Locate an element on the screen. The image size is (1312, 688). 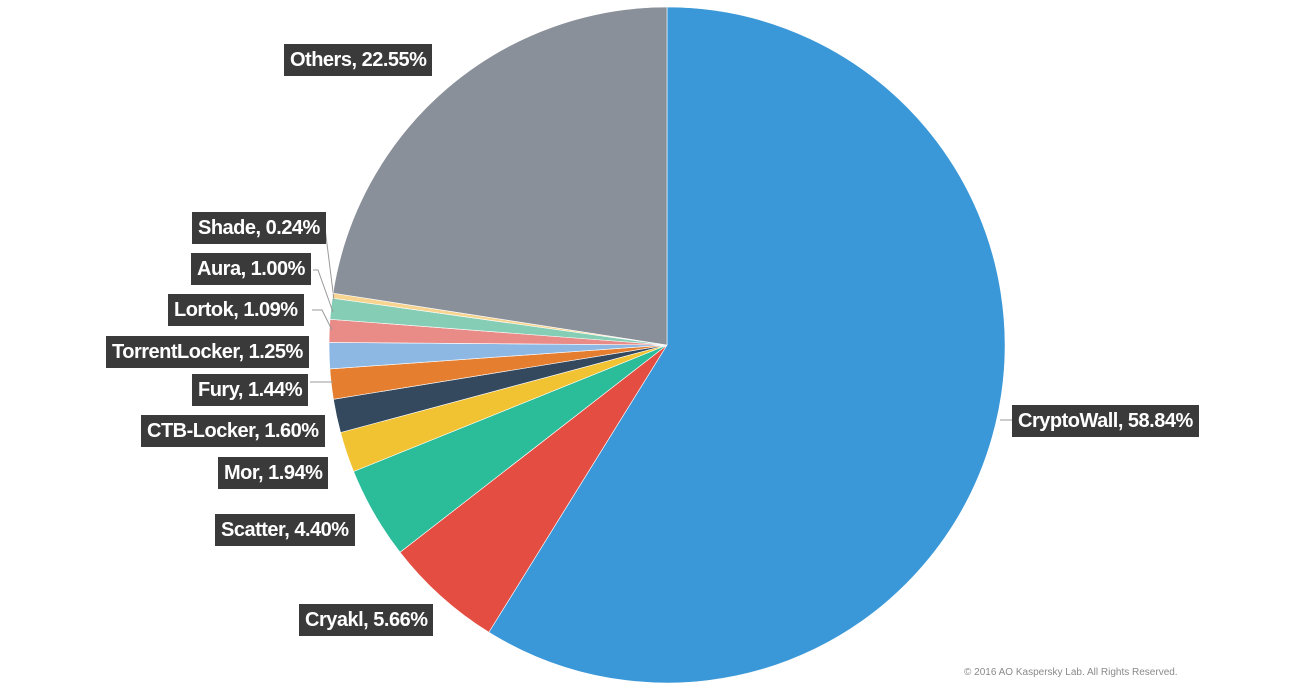
slice-label-torrentlocker: TorrentLocker, 1.25% is located at coordinates (207, 352).